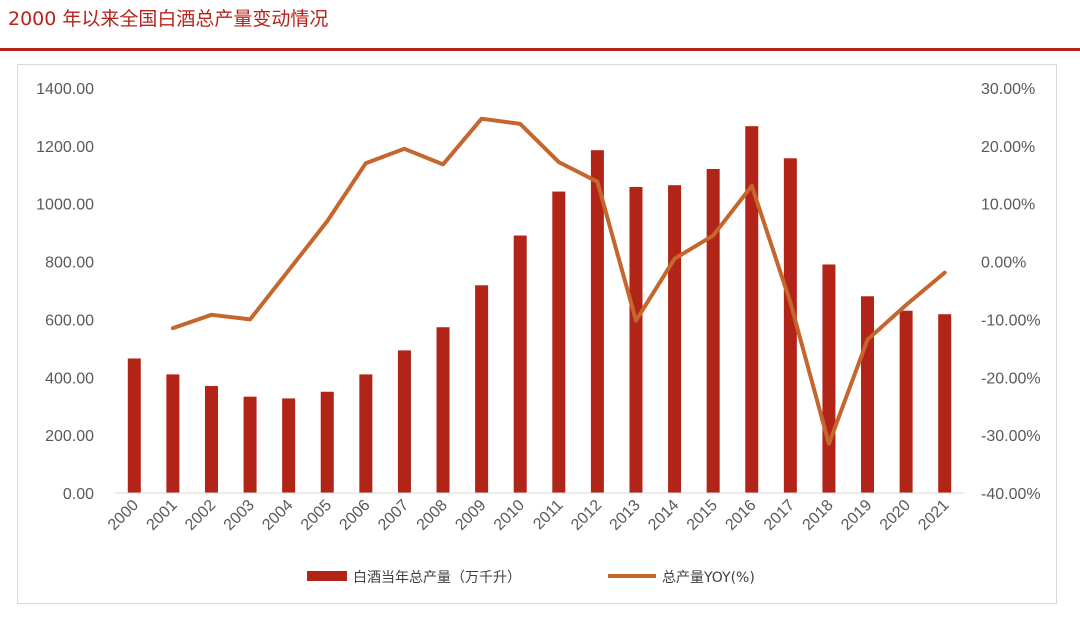 This screenshot has width=1080, height=623. Describe the element at coordinates (211, 439) in the screenshot. I see `bar-2002` at that location.